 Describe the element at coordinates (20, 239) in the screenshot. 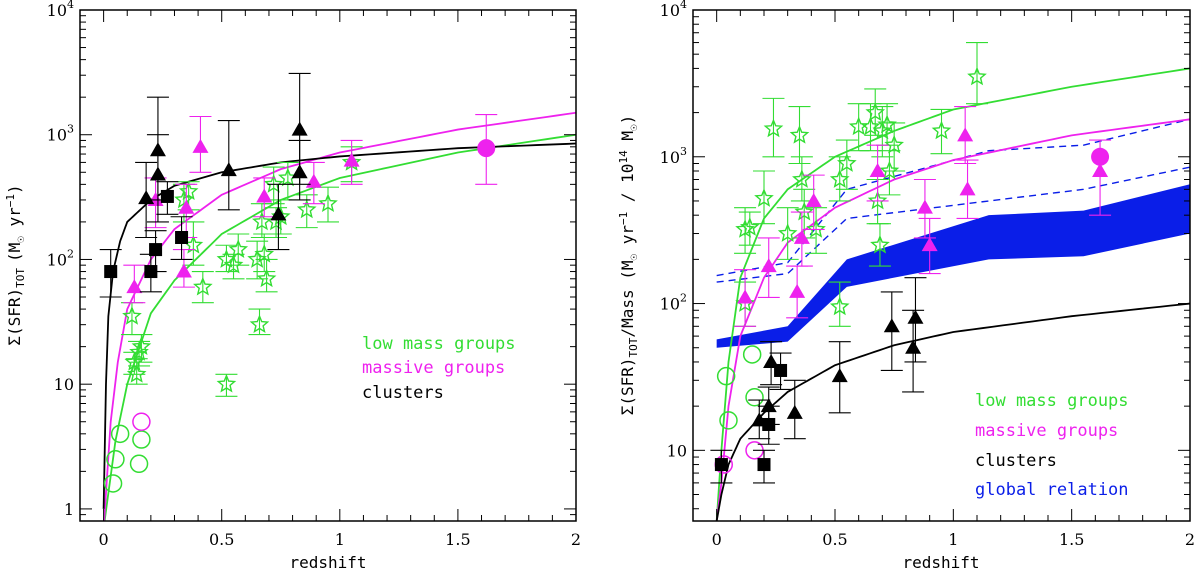

I see `left-y-unit-sun: ☉` at that location.